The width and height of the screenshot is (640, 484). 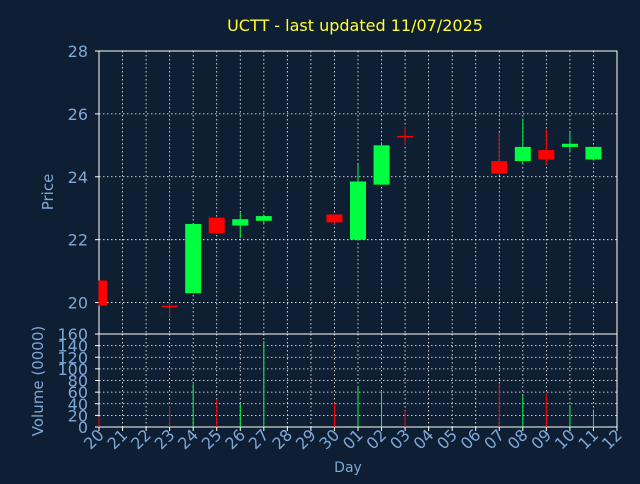 What do you see at coordinates (38, 381) in the screenshot?
I see `volume-axis-label: Volume (0000)` at bounding box center [38, 381].